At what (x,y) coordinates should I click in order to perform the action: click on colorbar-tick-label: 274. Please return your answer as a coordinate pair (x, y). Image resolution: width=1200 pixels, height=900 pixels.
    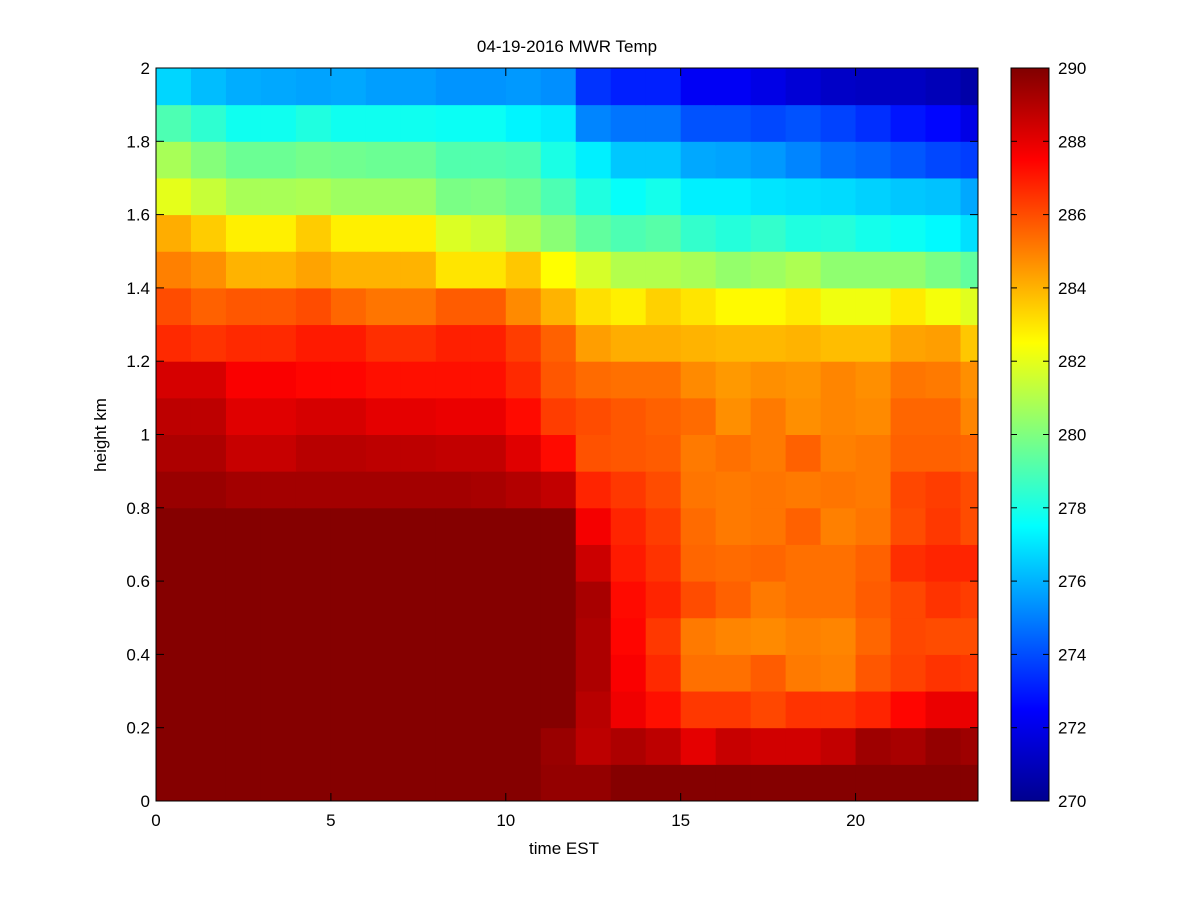
    Looking at the image, I should click on (1072, 654).